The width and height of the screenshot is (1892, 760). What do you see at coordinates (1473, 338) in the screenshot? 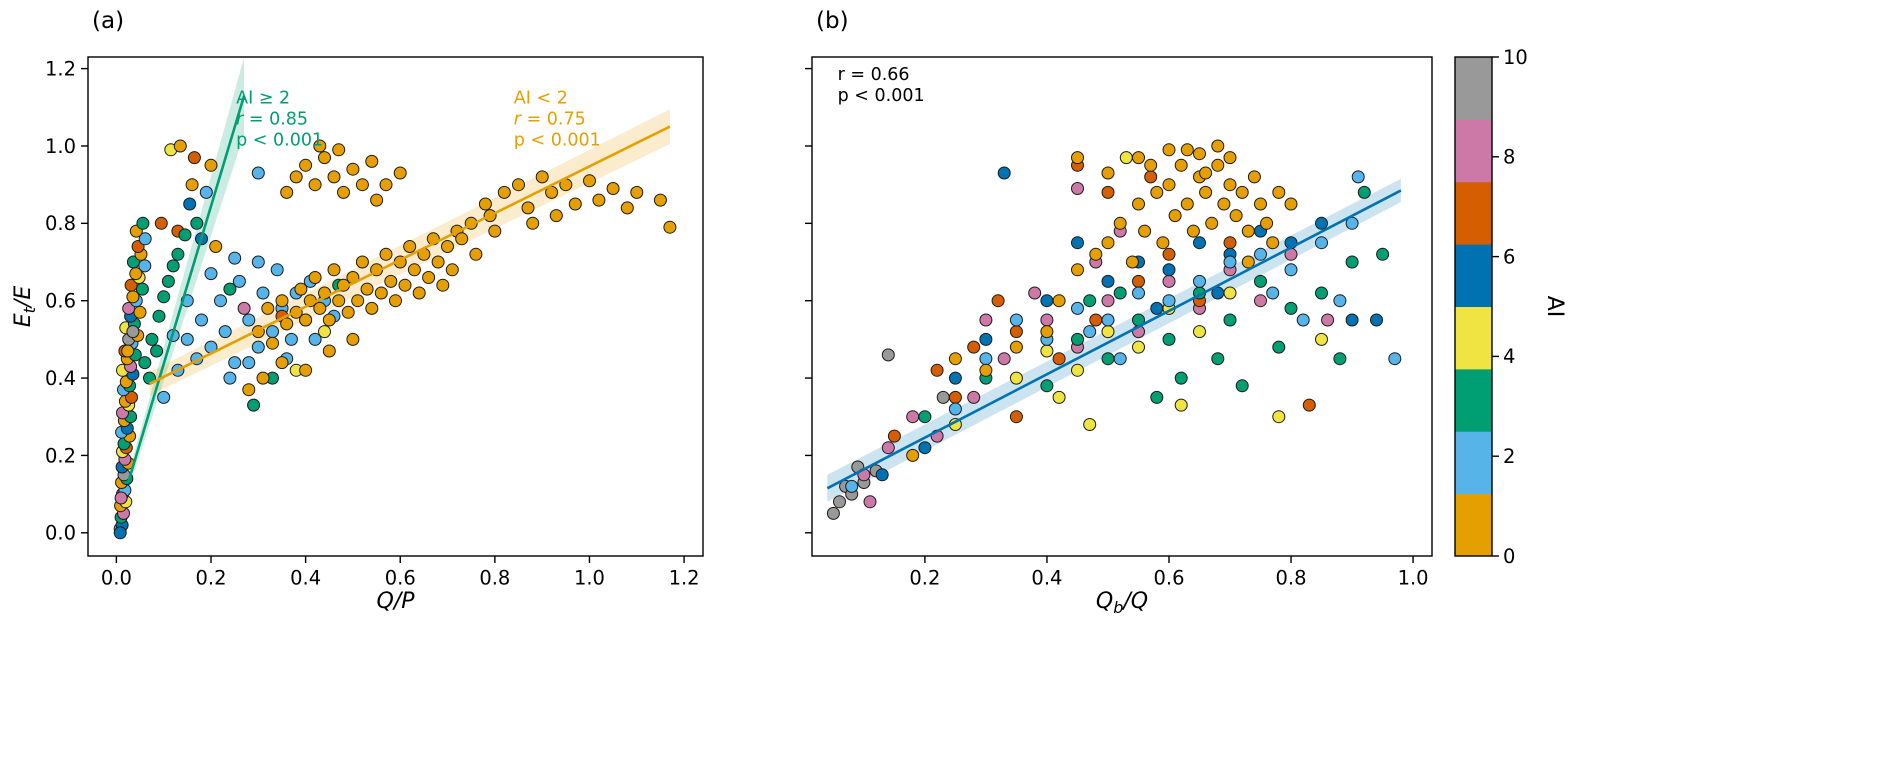
I see `colorbar-band` at bounding box center [1473, 338].